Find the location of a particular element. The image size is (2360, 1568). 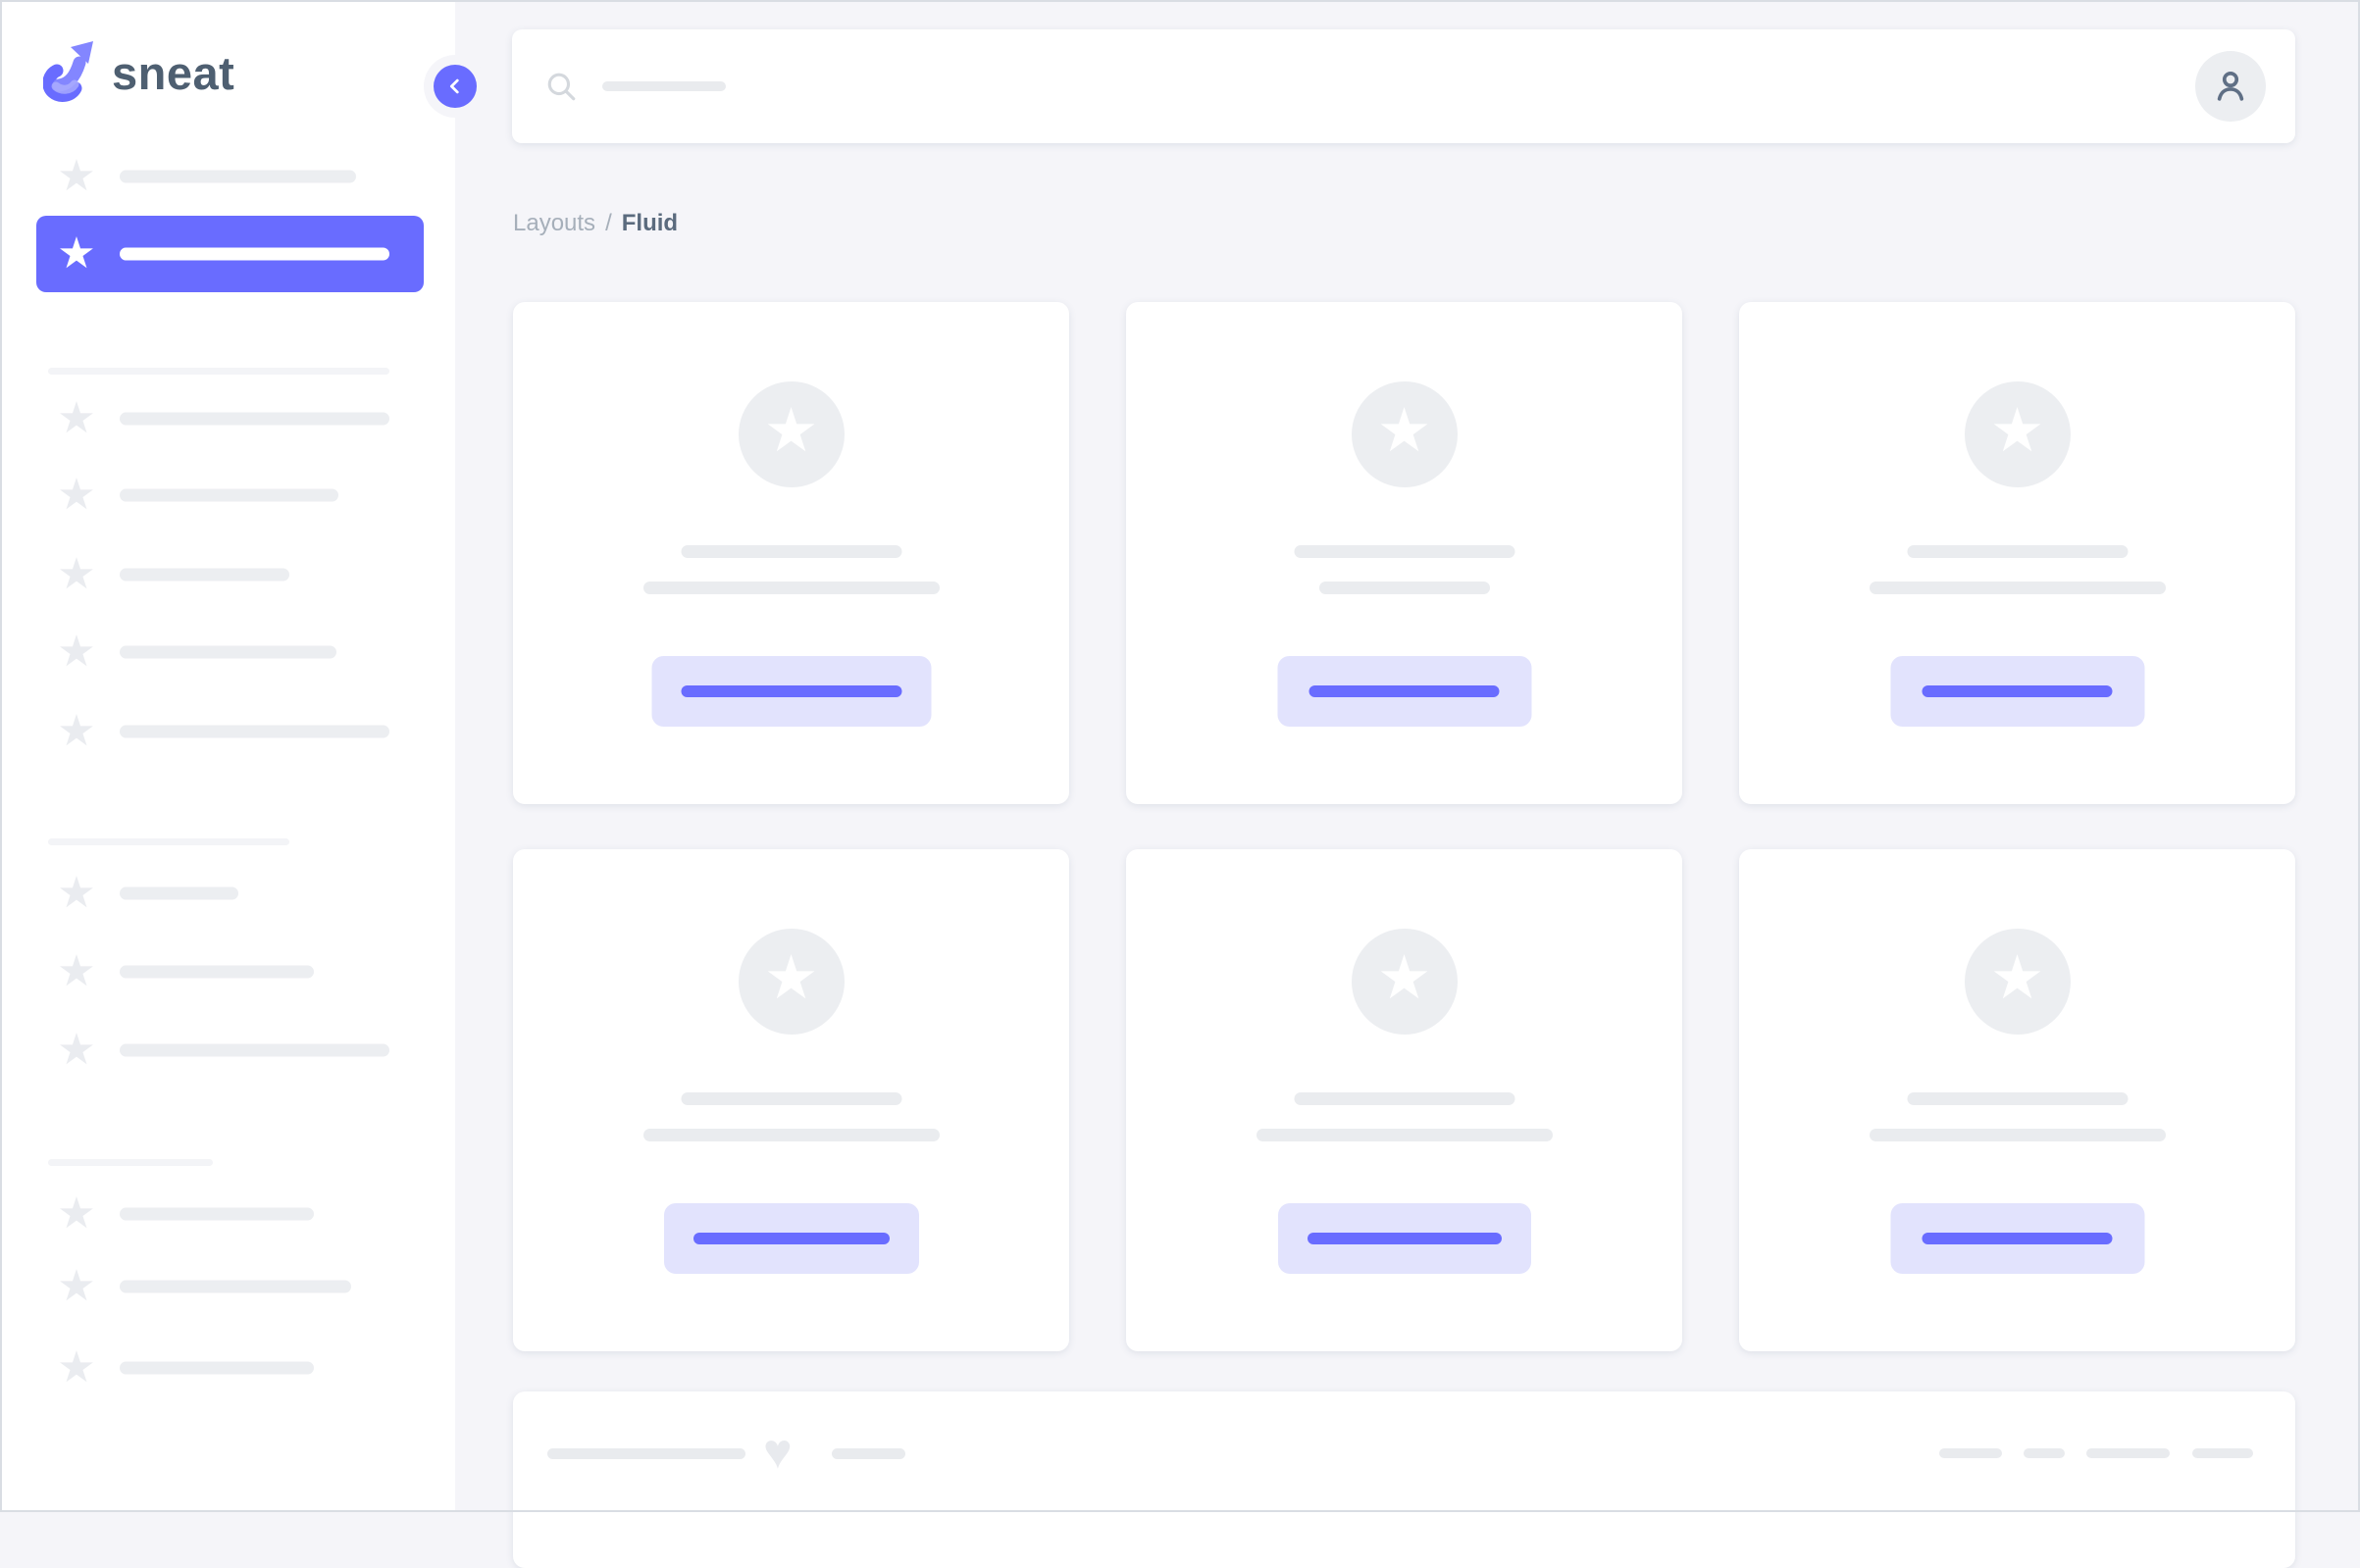

breadcrumb-current-page: Fluid is located at coordinates (650, 223).